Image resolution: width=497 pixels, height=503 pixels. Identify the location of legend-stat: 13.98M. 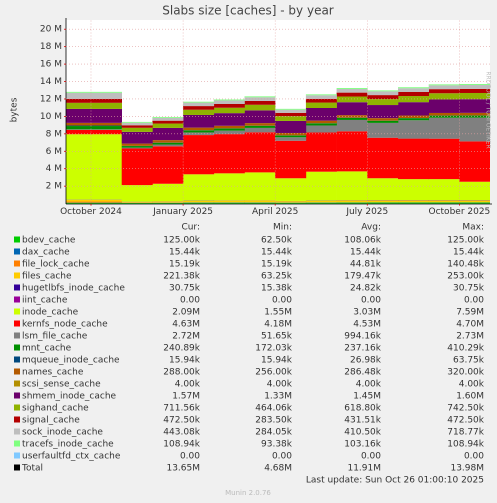
(467, 469).